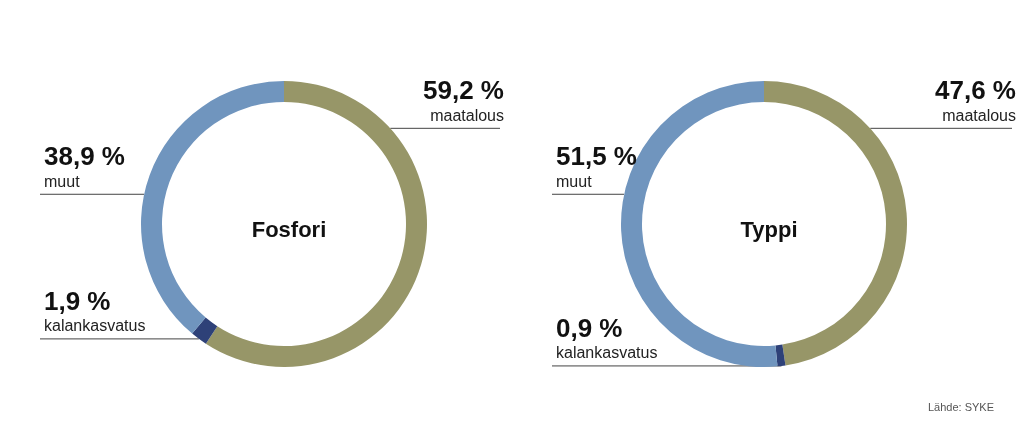  Describe the element at coordinates (84, 156) in the screenshot. I see `data-label: 38,9 %` at that location.